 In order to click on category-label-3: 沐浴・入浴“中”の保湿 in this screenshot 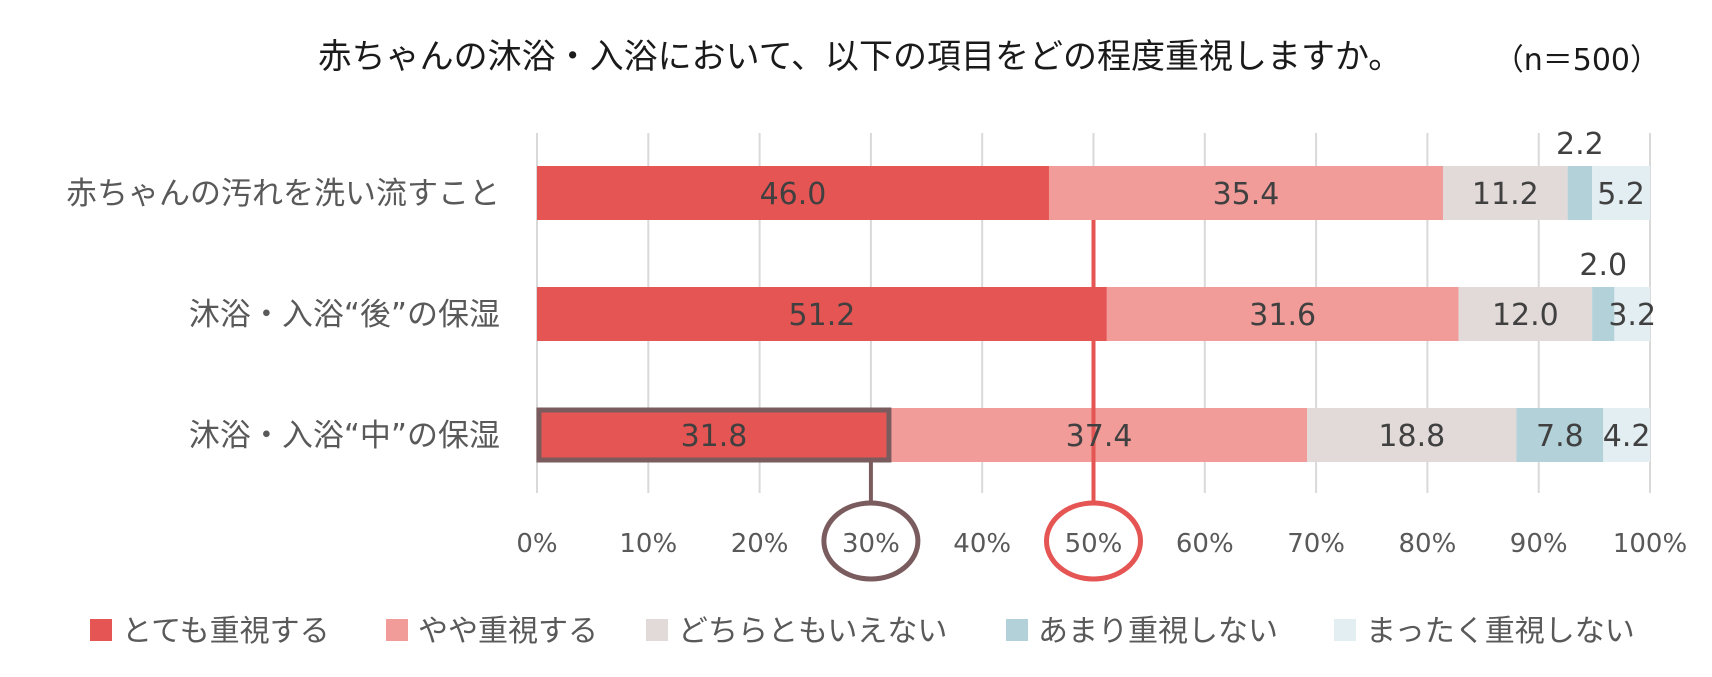, I will do `click(344, 436)`.